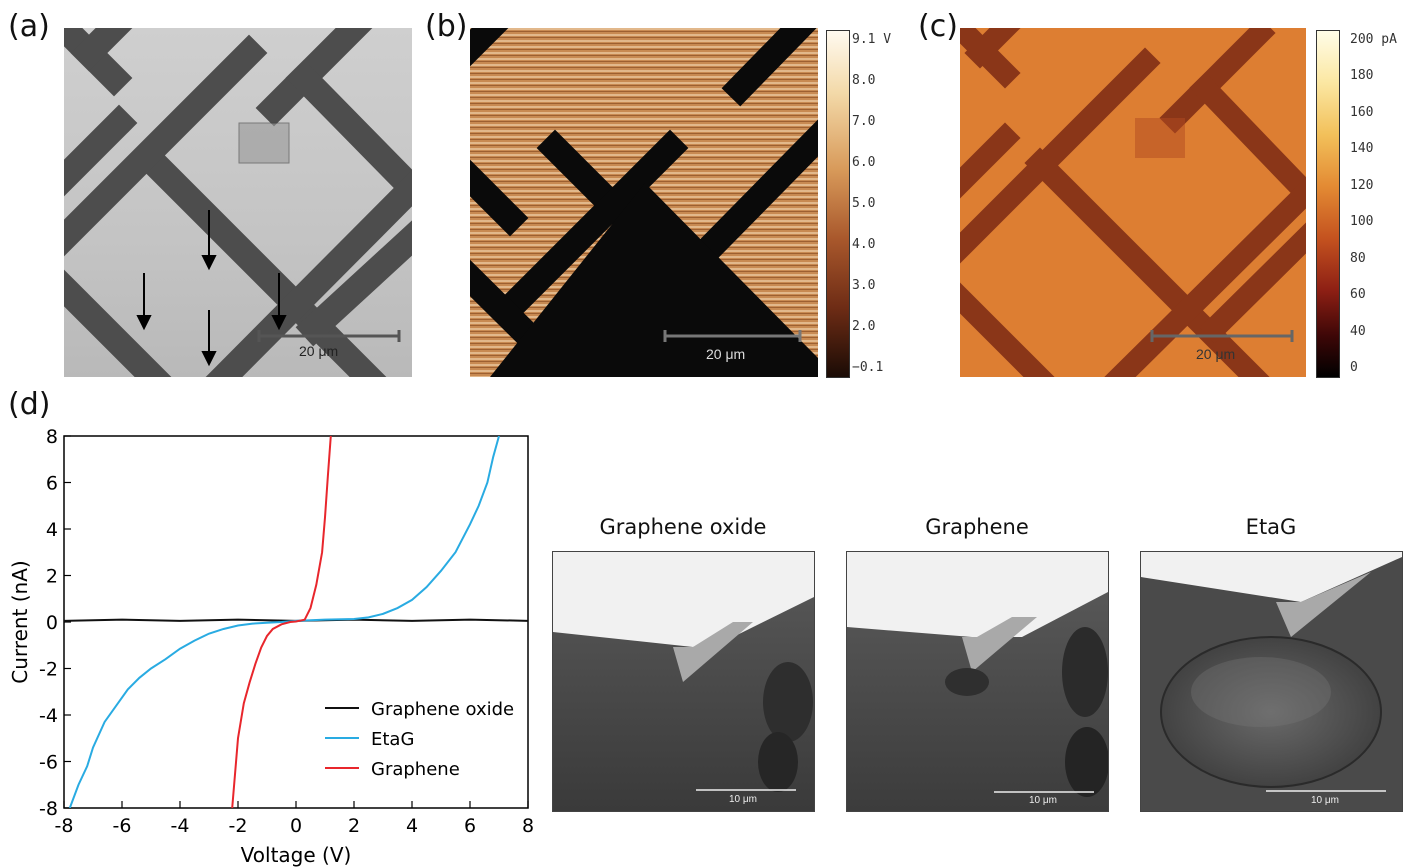  Describe the element at coordinates (52, 438) in the screenshot. I see `y-tick-label: 8` at that location.